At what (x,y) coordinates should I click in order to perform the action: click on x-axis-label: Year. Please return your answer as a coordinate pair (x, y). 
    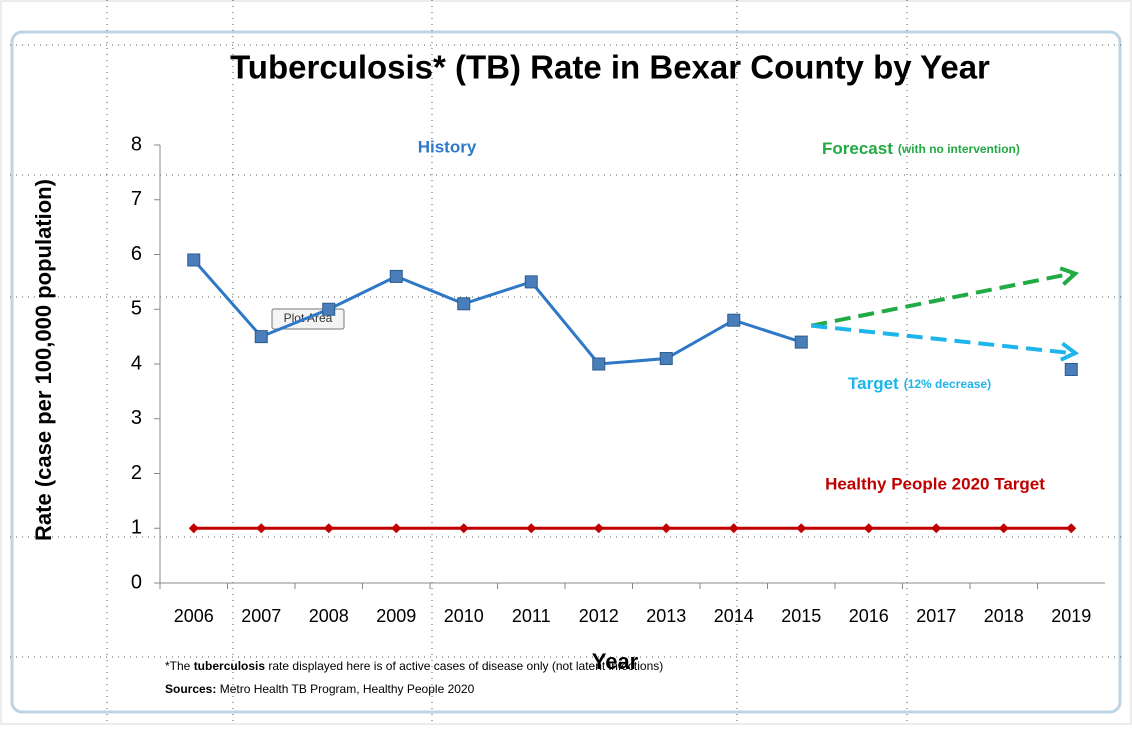
    Looking at the image, I should click on (615, 661).